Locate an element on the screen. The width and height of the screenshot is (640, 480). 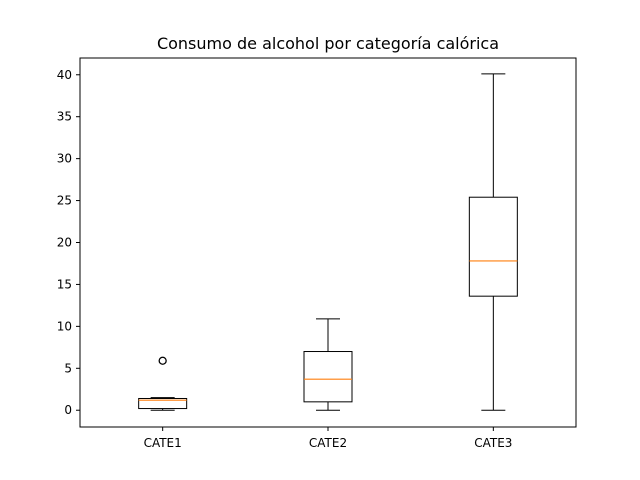
outlier-cate1 is located at coordinates (162, 360).